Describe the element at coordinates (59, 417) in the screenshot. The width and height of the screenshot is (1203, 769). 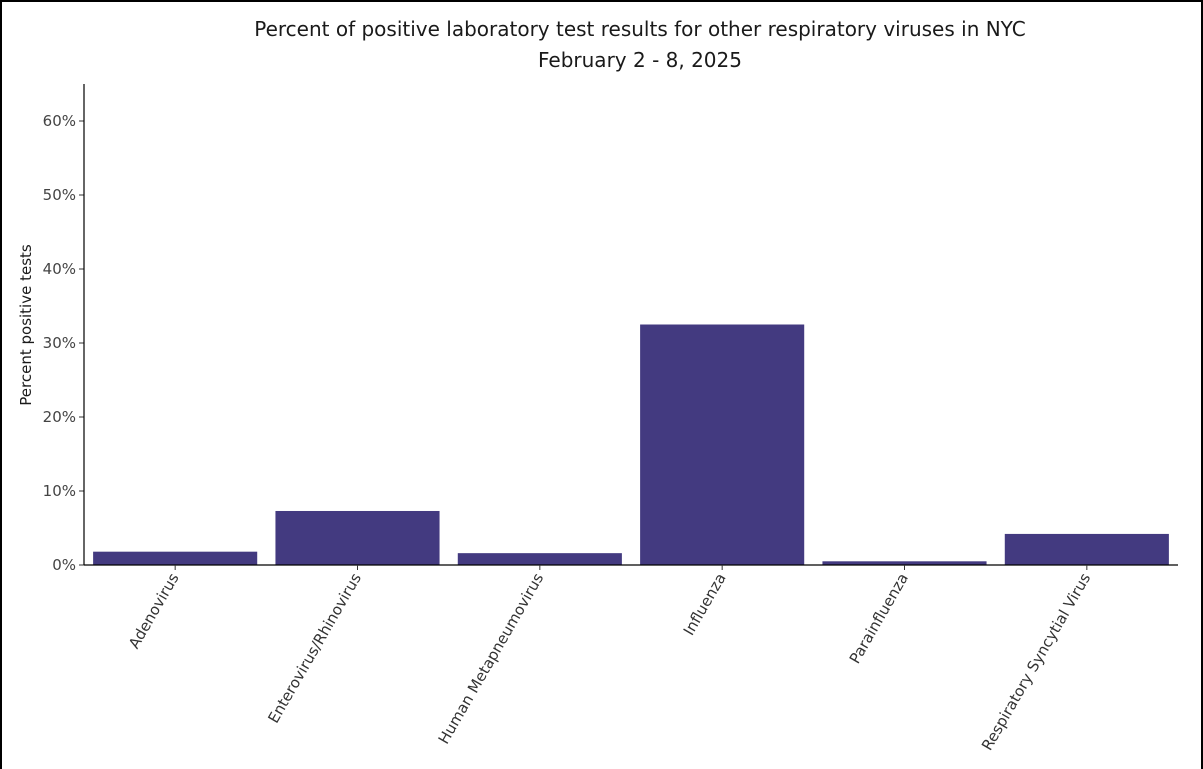
I see `y-tick-label: 20%` at that location.